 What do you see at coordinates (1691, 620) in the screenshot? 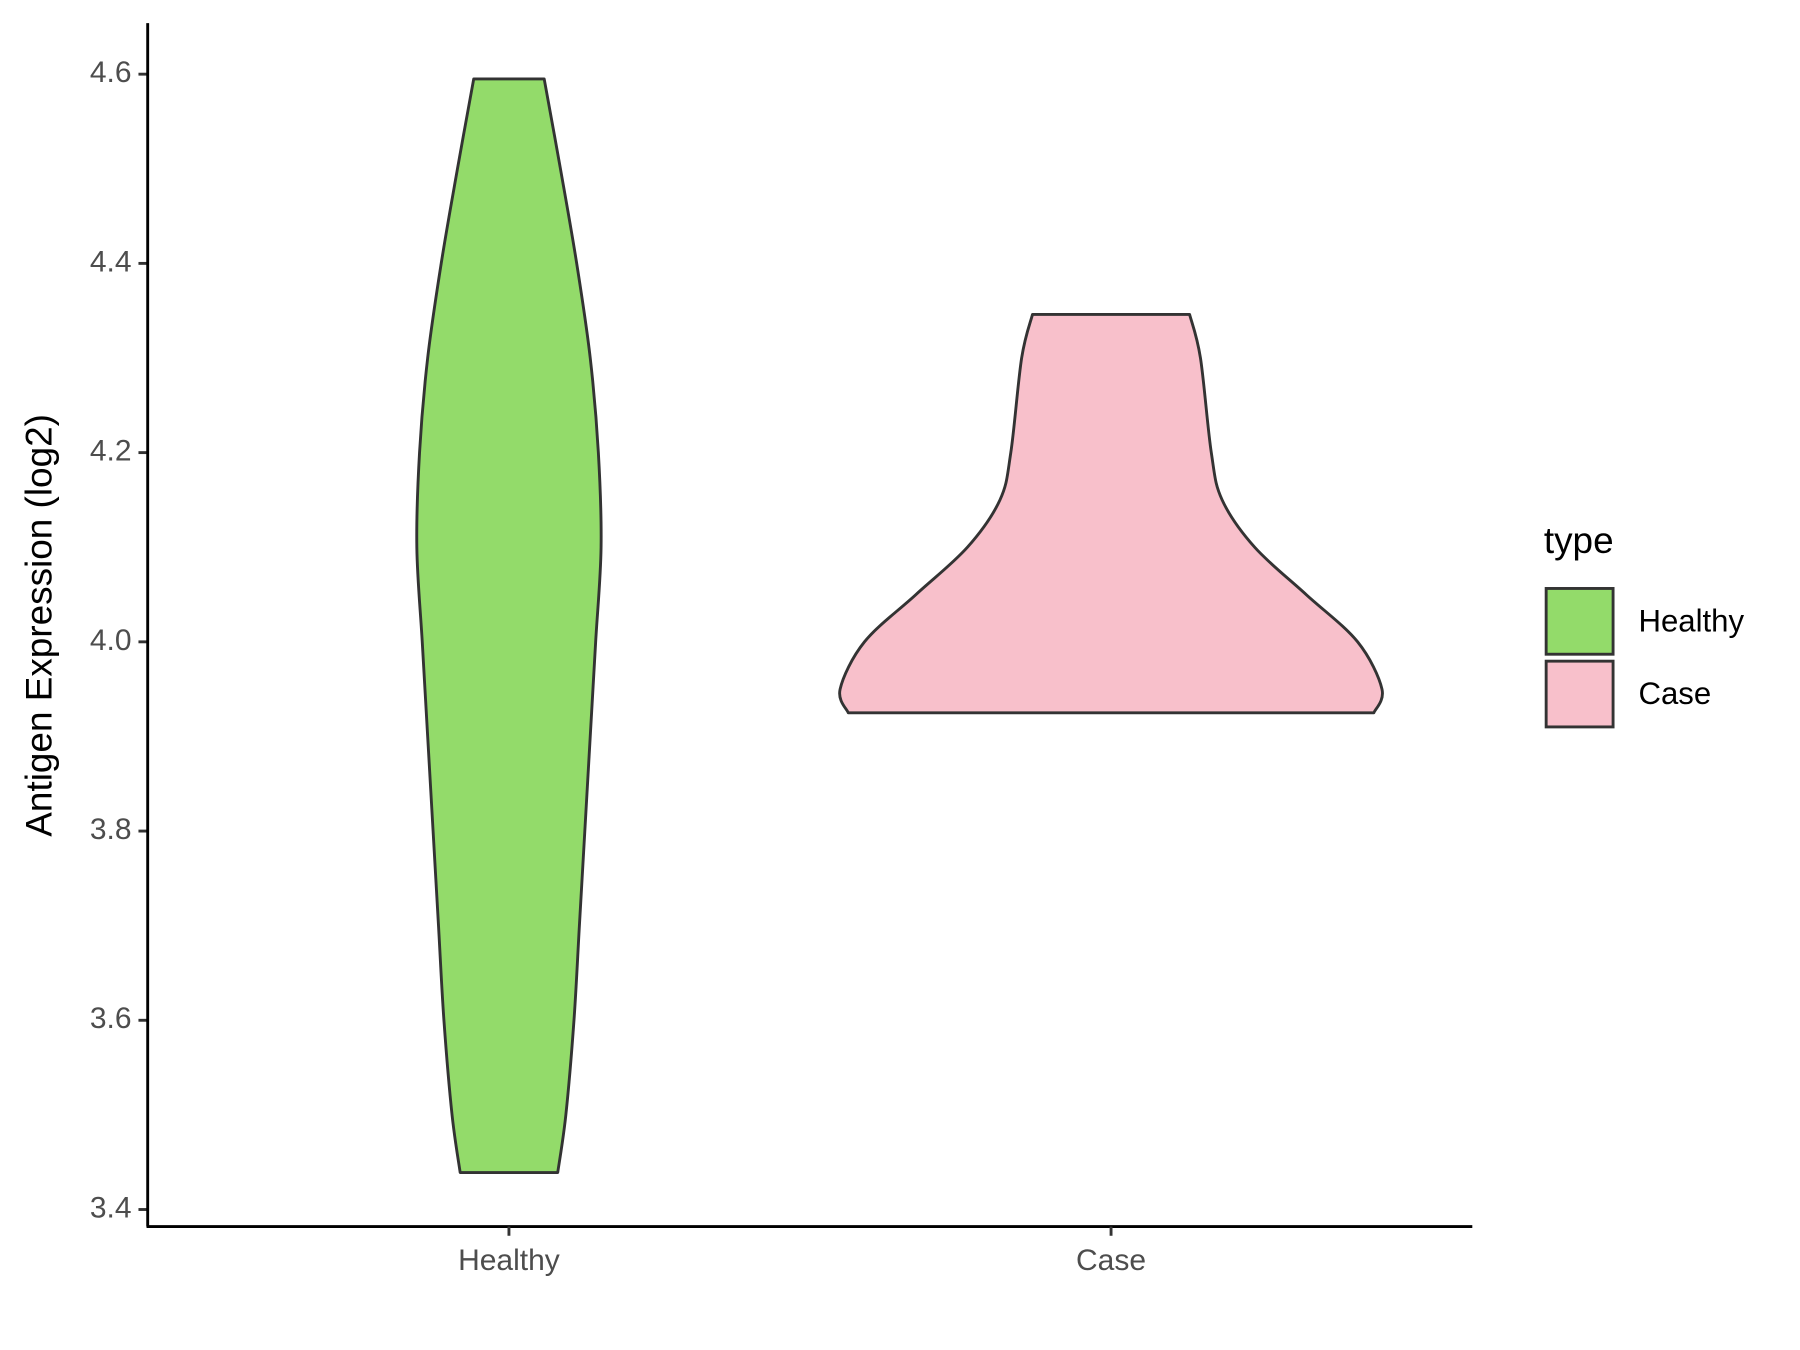
I see `legend-label: Healthy` at bounding box center [1691, 620].